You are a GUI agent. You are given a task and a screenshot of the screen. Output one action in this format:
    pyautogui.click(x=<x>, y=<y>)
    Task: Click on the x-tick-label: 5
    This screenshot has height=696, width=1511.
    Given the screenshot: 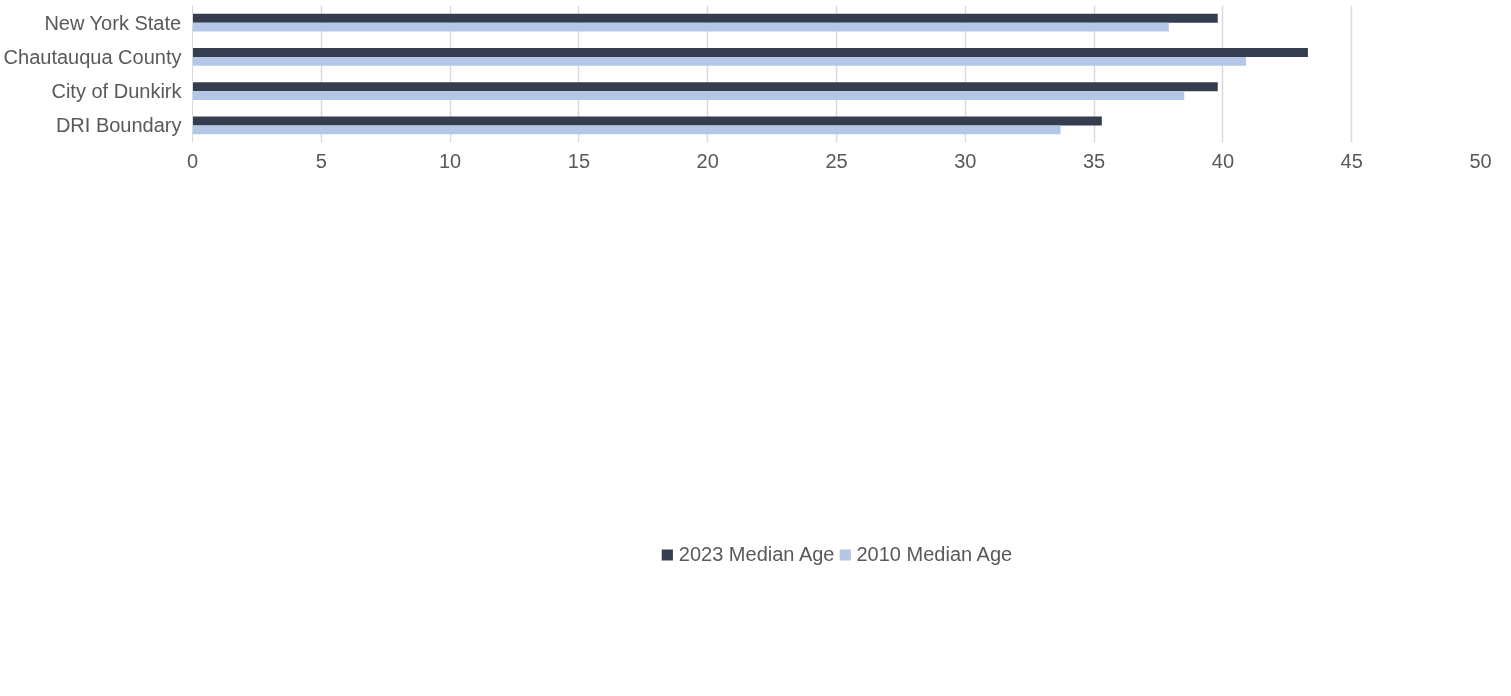 What is the action you would take?
    pyautogui.click(x=321, y=160)
    